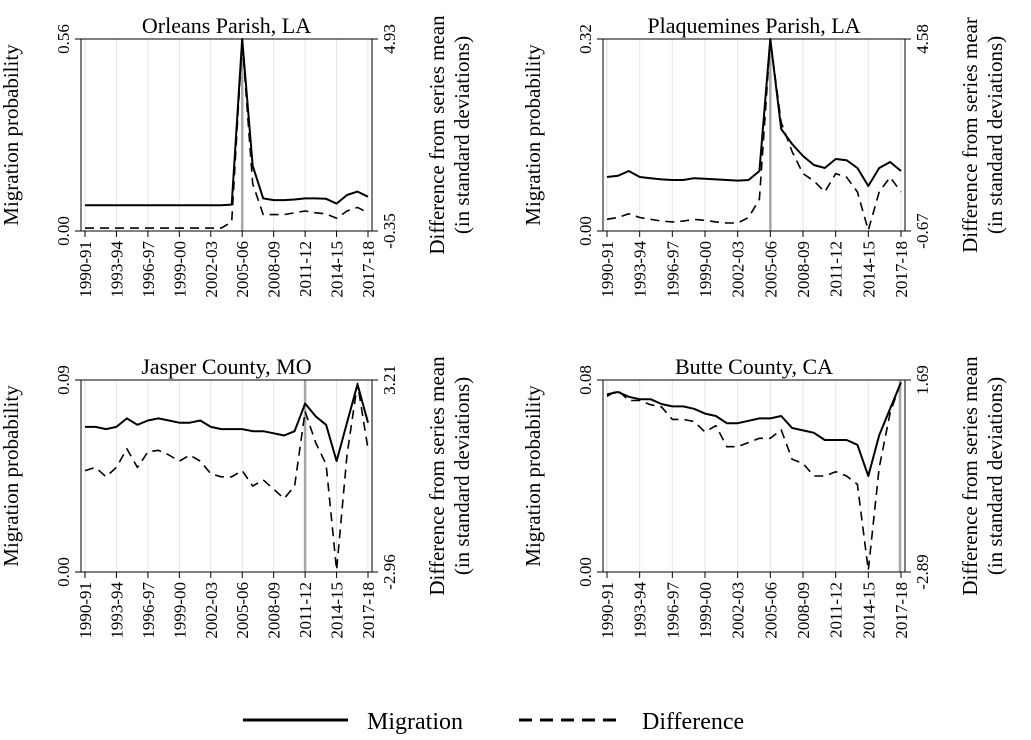 The height and width of the screenshot is (740, 1031). What do you see at coordinates (63, 39) in the screenshot?
I see `y-tick-label: 0.56` at bounding box center [63, 39].